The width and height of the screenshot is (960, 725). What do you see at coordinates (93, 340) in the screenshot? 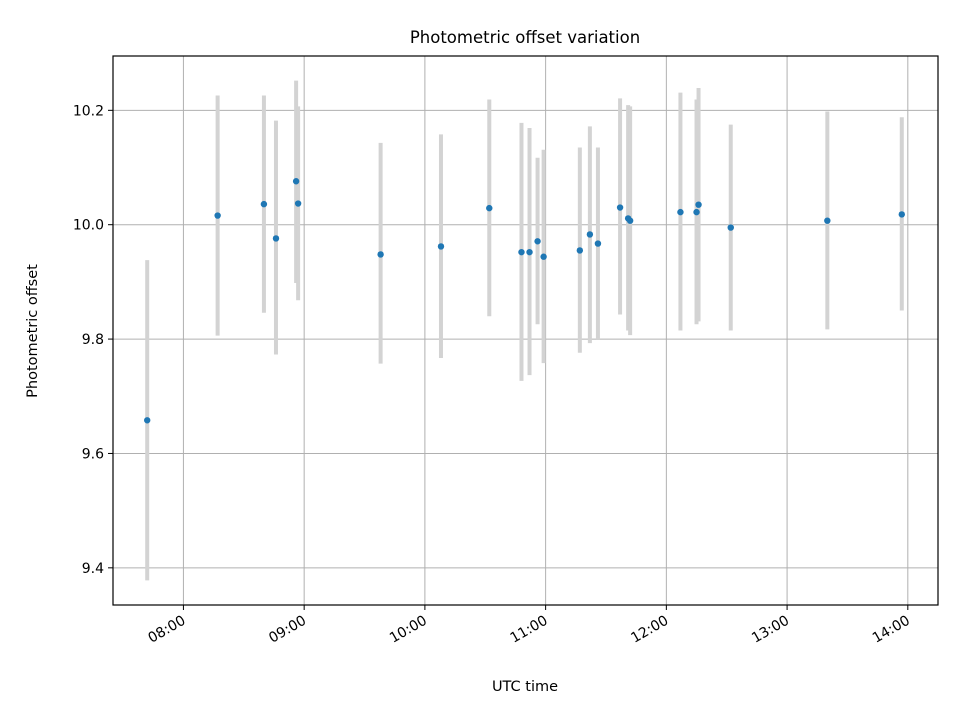
I see `y-tick-label: 9.8` at bounding box center [93, 340].